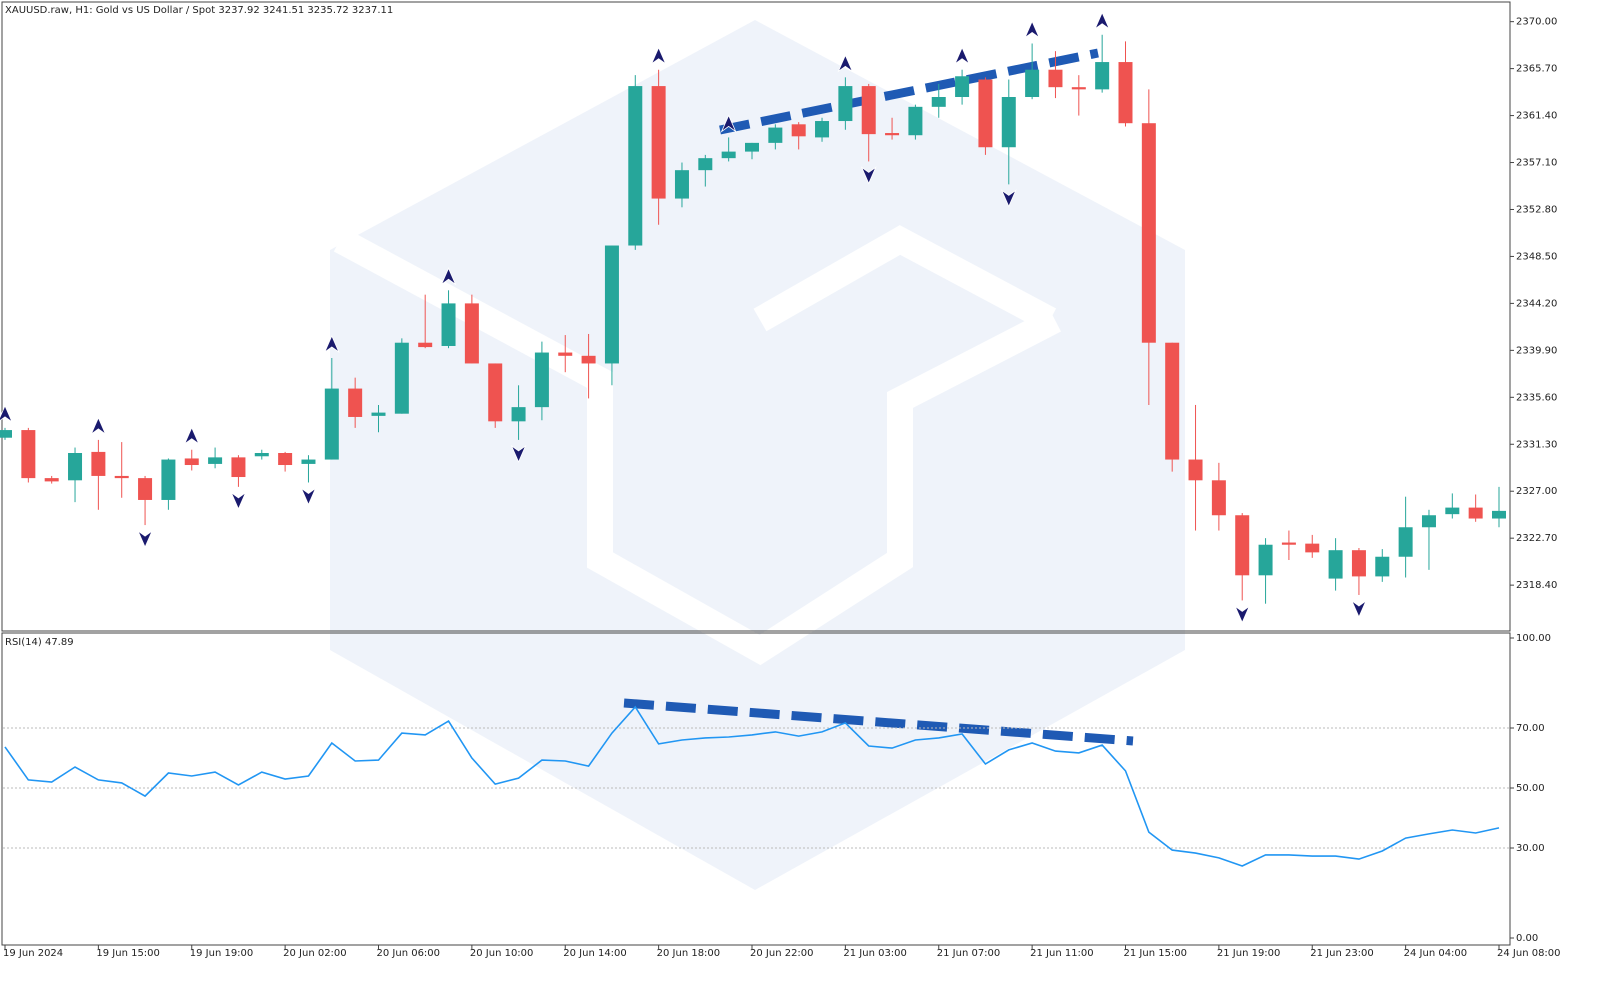 The height and width of the screenshot is (984, 1600). I want to click on x-tick-label: 20 Jun 18:00, so click(689, 953).